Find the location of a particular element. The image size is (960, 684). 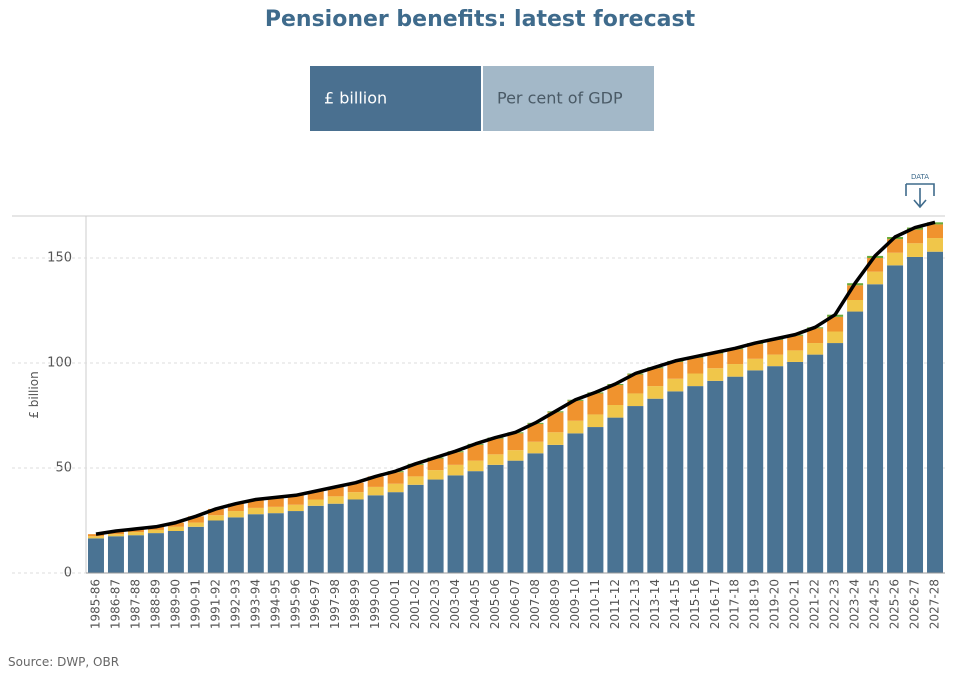

x-tick-label: 1986-87 is located at coordinates (115, 604).